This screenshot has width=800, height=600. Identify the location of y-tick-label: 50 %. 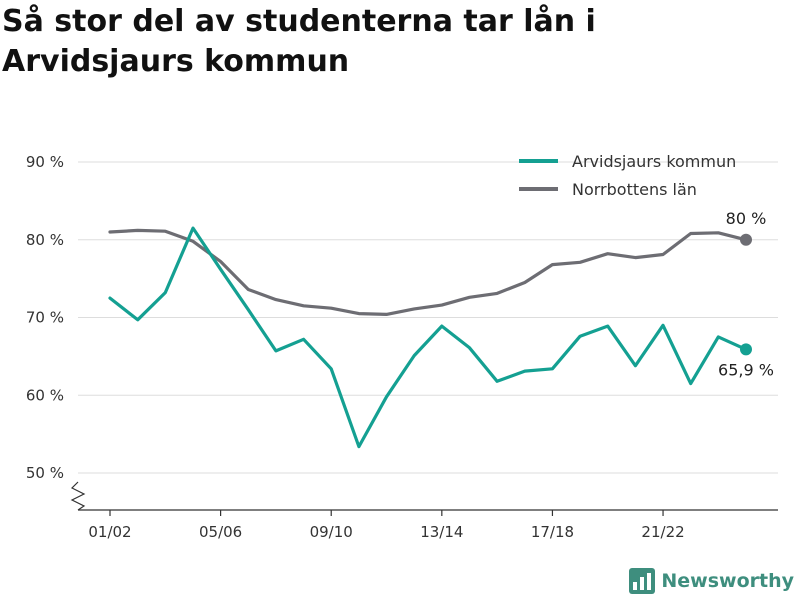
(45, 473).